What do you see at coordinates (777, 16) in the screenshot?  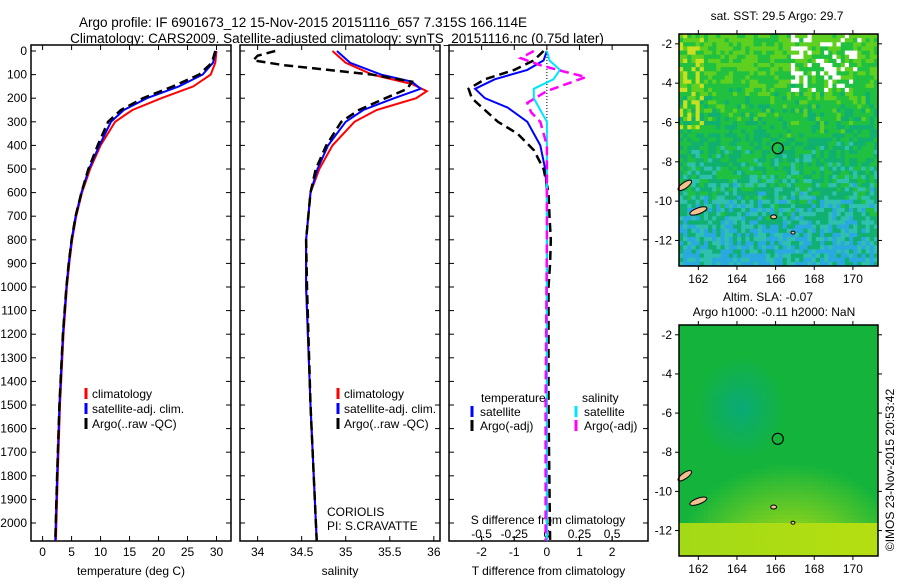 I see `map-title: sat. SST: 29.5 Argo: 29.7` at bounding box center [777, 16].